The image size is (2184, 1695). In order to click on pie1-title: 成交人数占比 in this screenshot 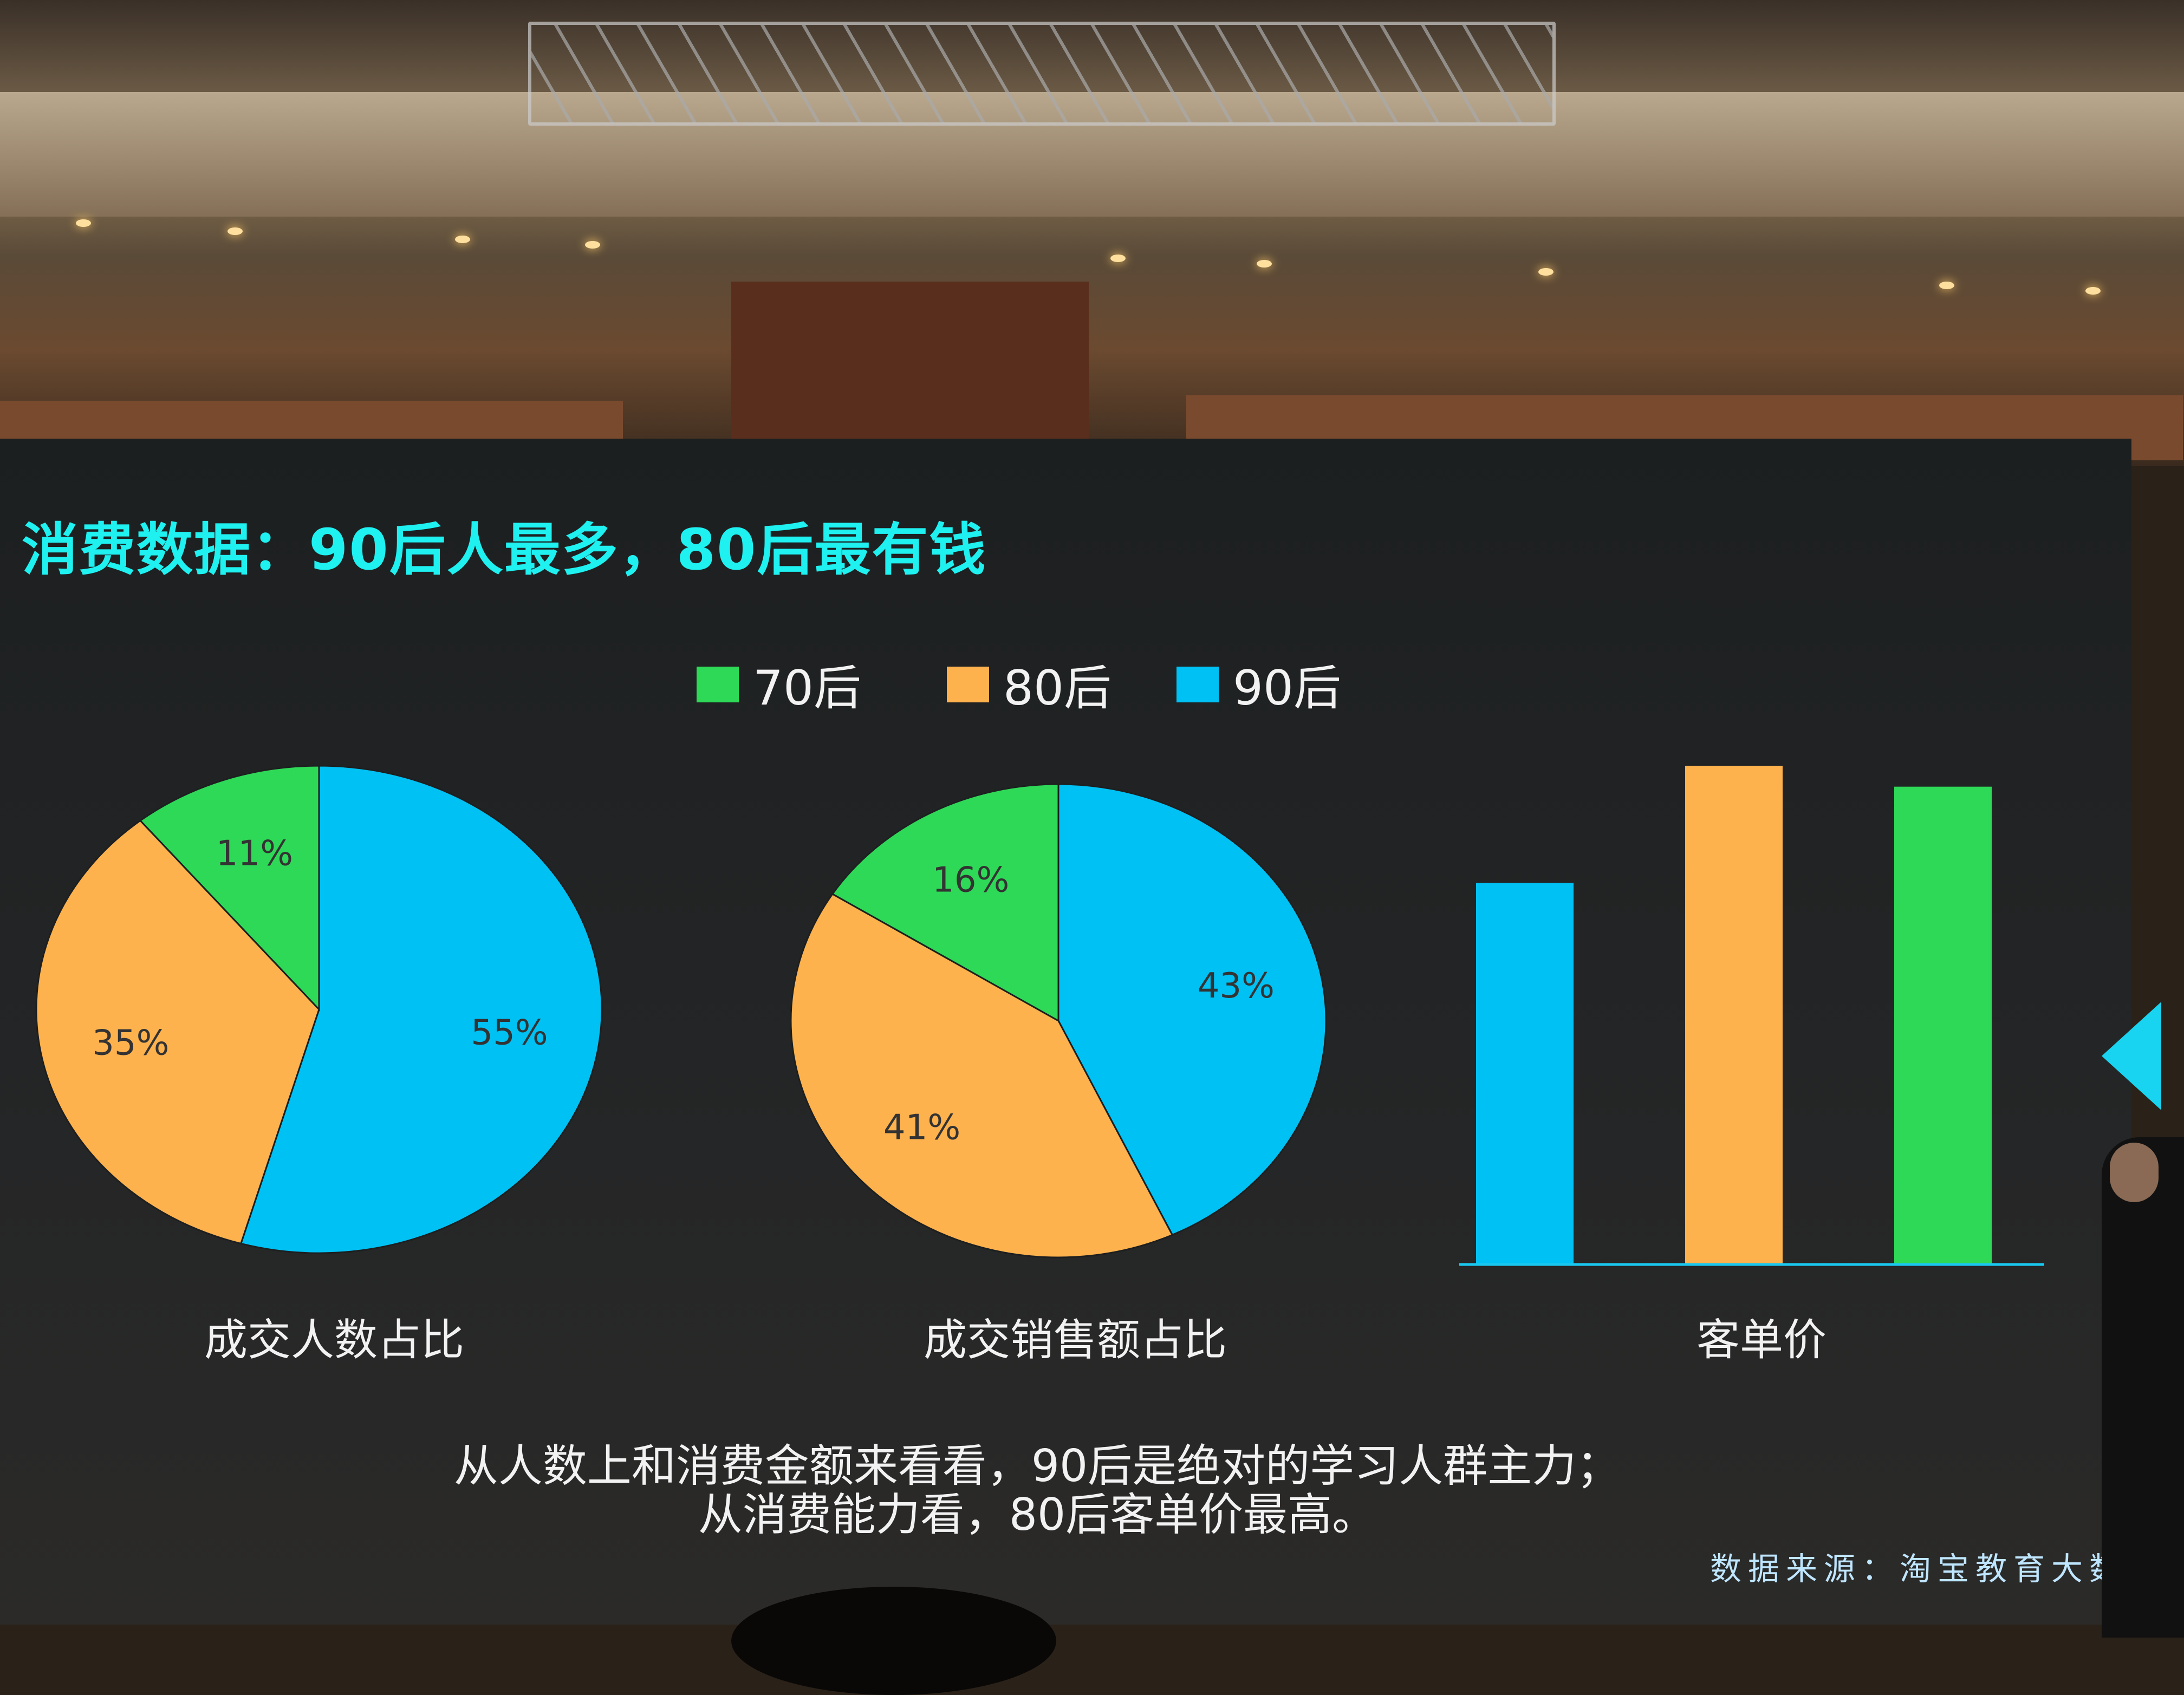, I will do `click(334, 1340)`.